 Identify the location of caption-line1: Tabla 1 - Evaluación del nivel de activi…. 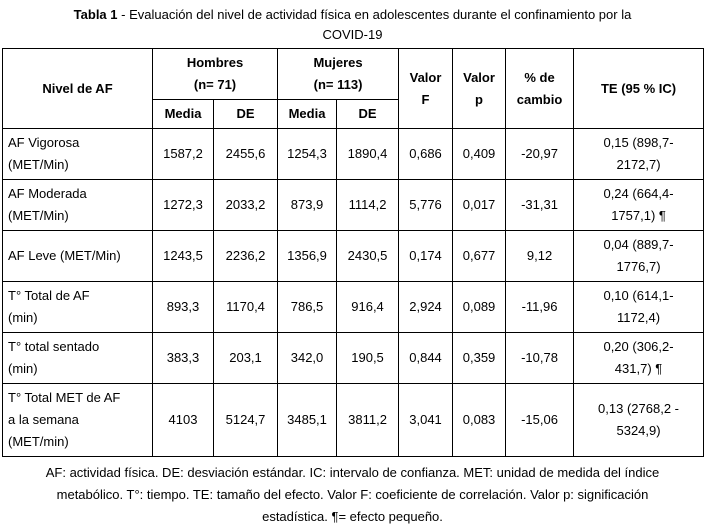
(352, 15).